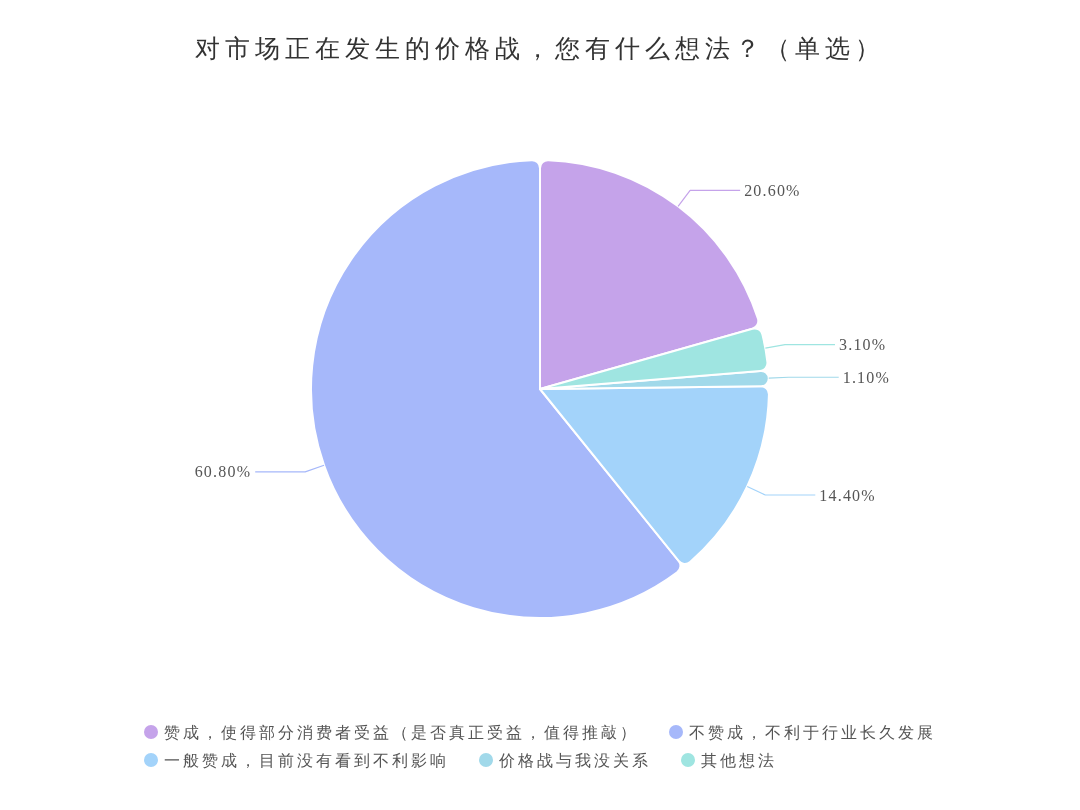 This screenshot has width=1080, height=810. Describe the element at coordinates (306, 760) in the screenshot. I see `legend-label: 一般赞成，目前没有看到不利影响` at that location.